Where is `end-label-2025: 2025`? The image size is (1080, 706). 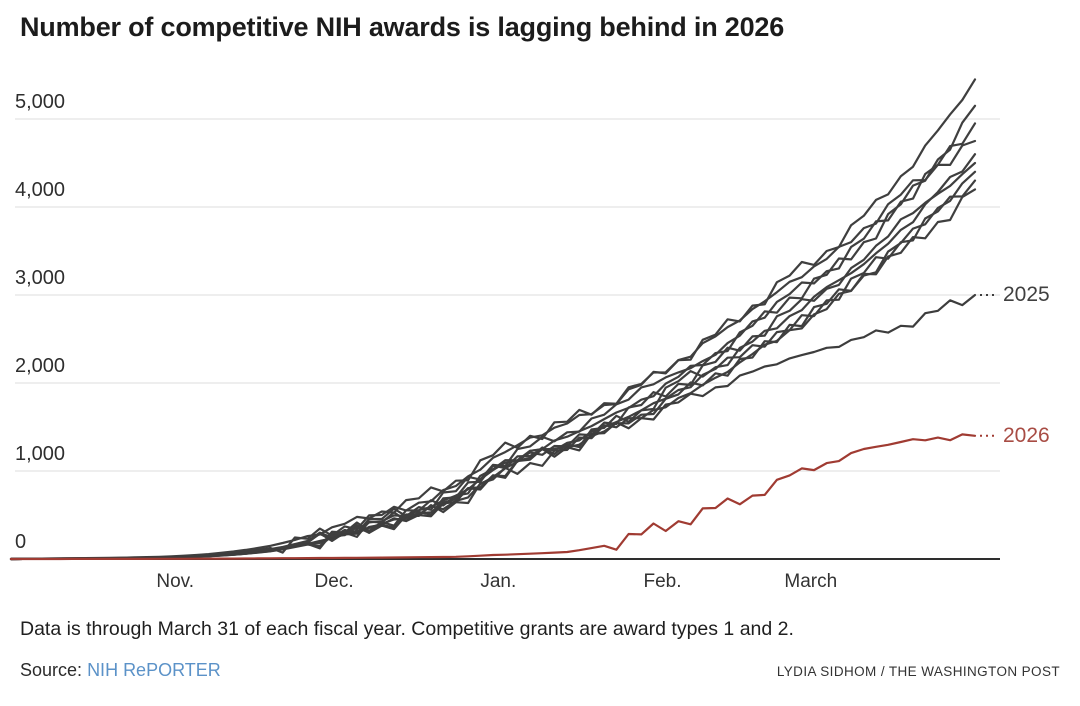
end-label-2025: 2025 is located at coordinates (1026, 294).